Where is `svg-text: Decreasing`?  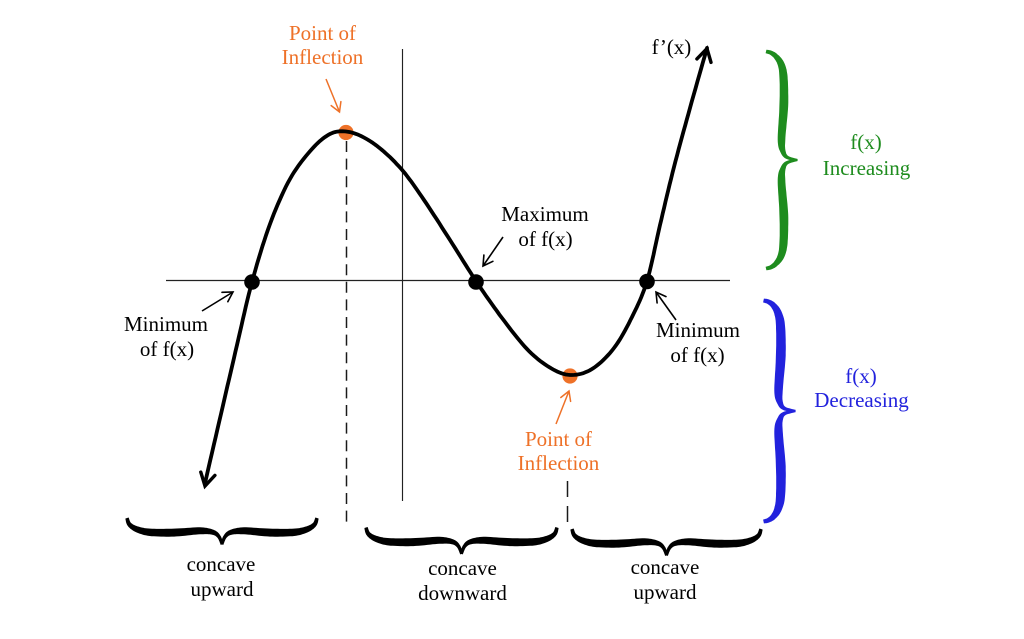 svg-text: Decreasing is located at coordinates (861, 400).